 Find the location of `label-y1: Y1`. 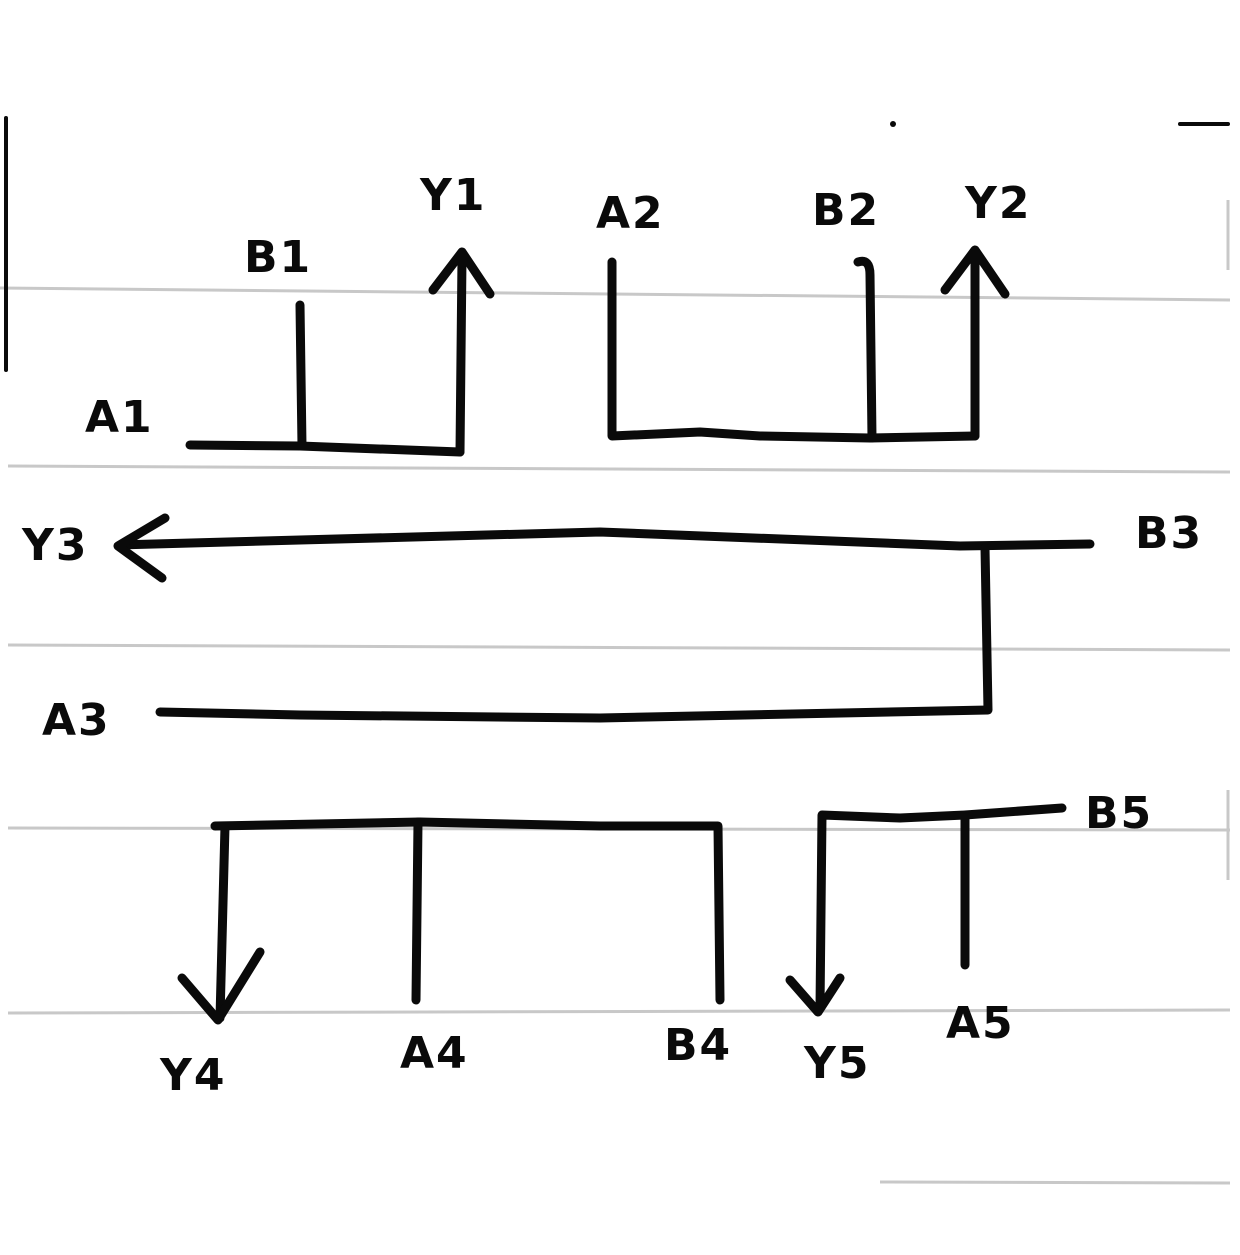

label-y1: Y1 is located at coordinates (452, 195).